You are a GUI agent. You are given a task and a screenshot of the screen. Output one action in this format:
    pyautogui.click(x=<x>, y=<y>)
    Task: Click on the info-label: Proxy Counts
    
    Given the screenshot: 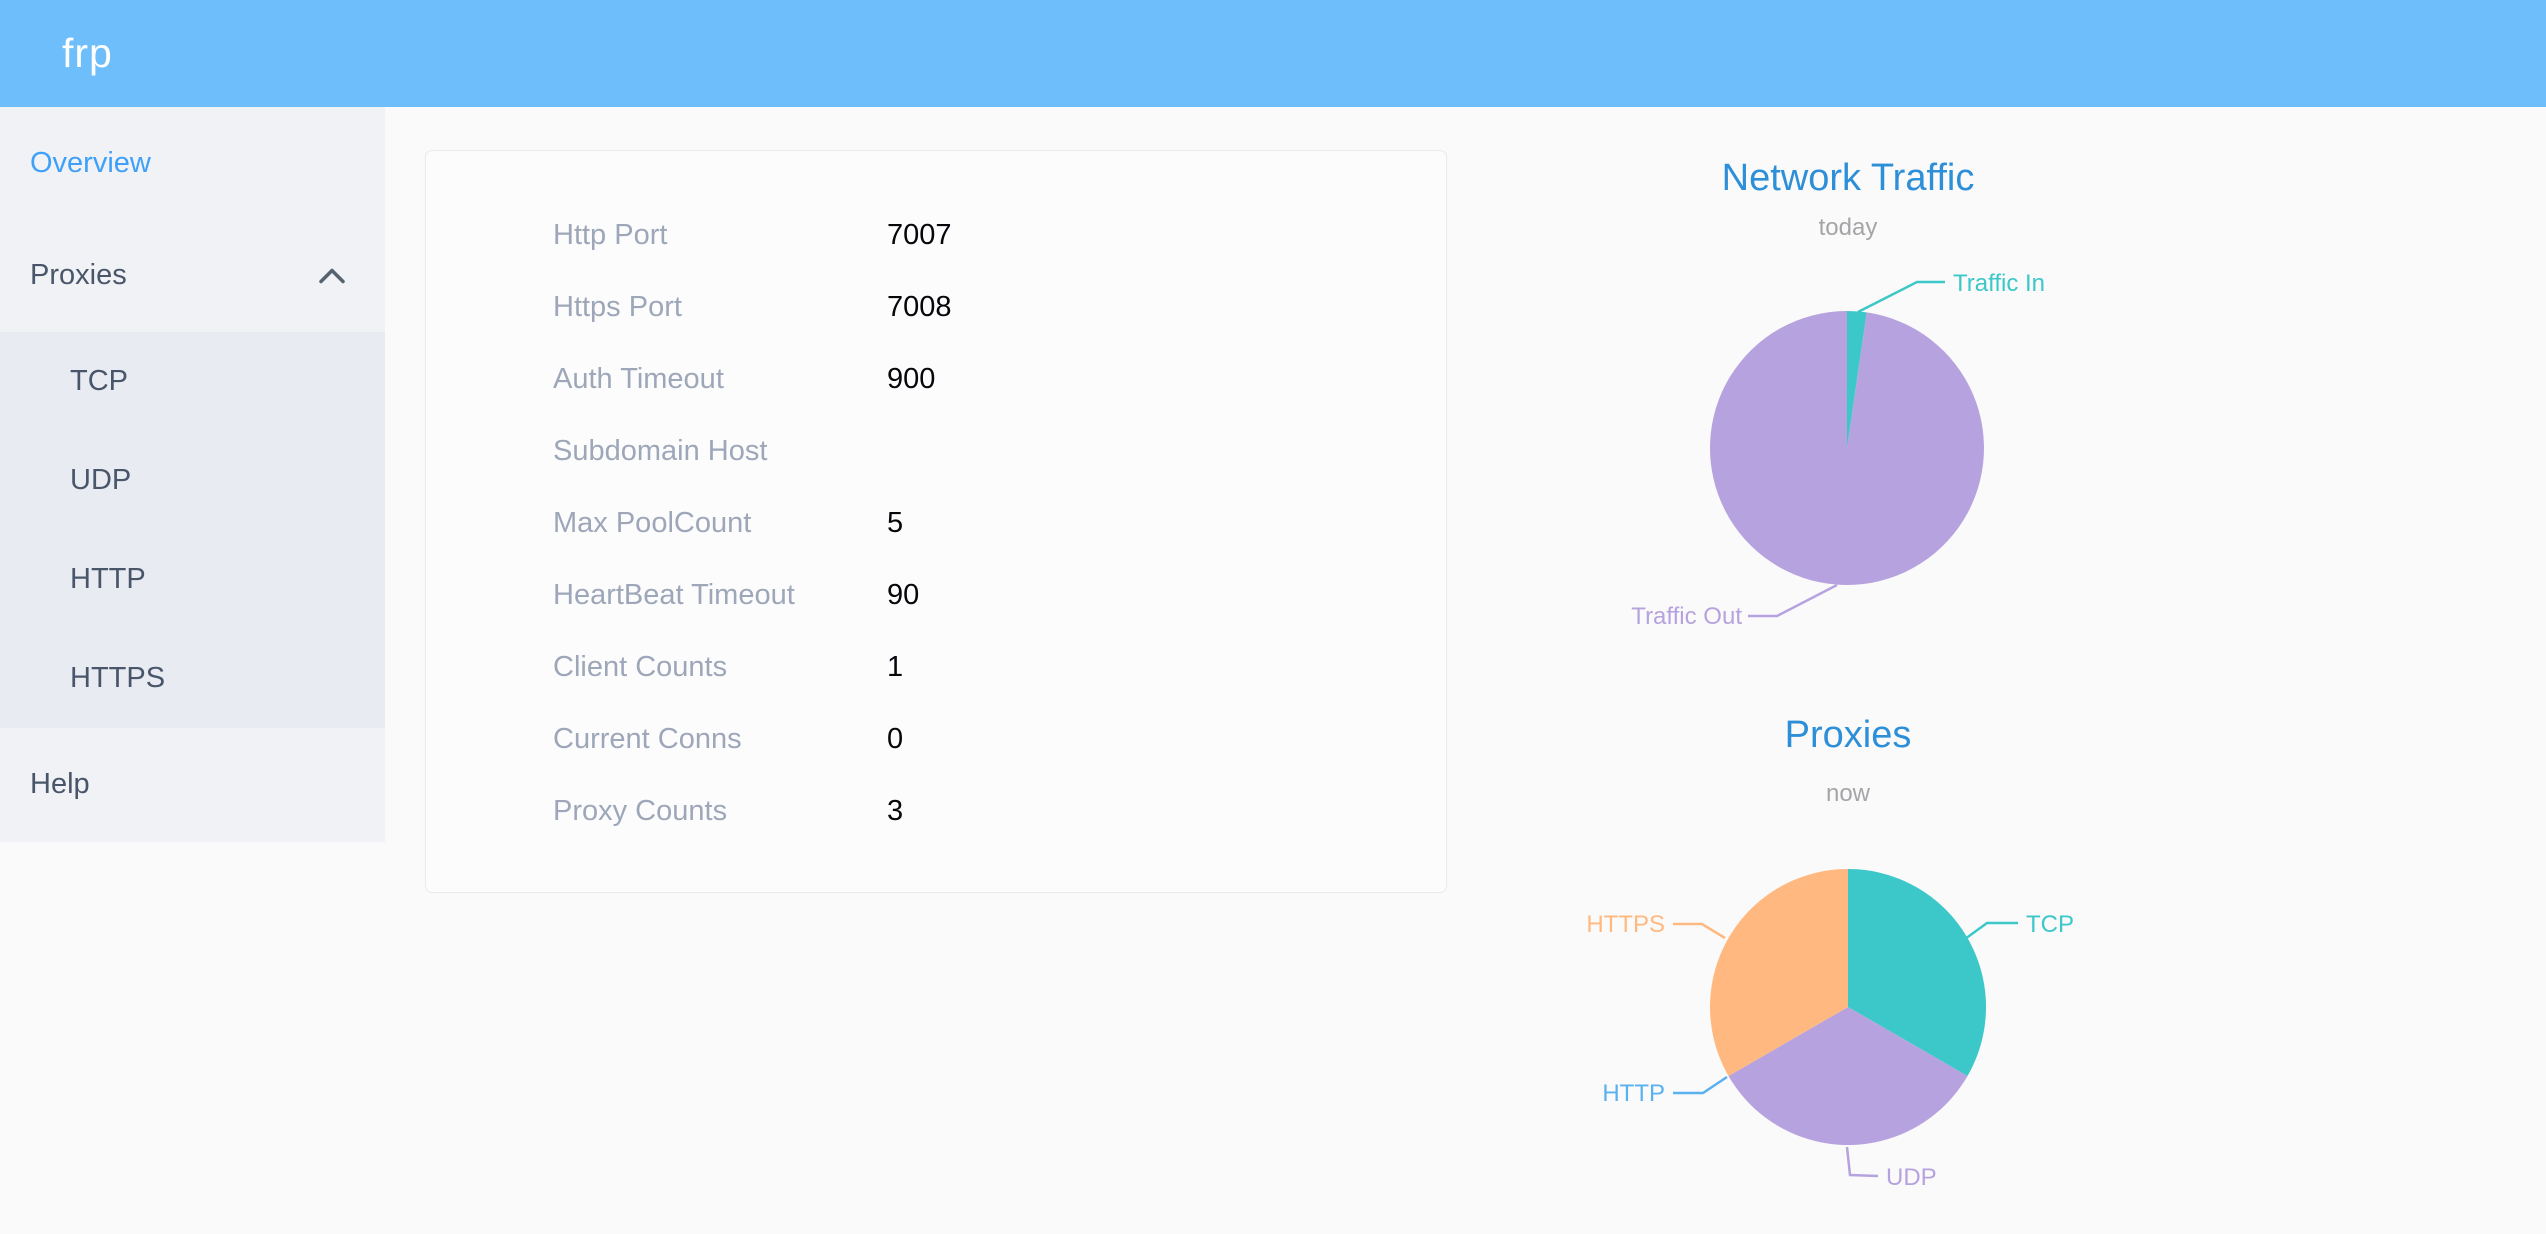 What is the action you would take?
    pyautogui.click(x=640, y=810)
    